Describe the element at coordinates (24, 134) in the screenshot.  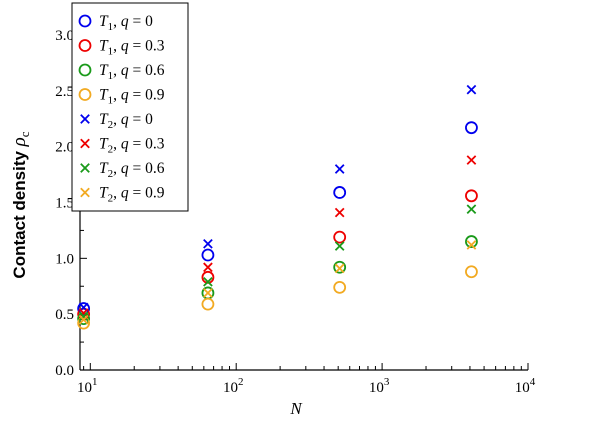
I see `y-axis-label-subscript: c` at that location.